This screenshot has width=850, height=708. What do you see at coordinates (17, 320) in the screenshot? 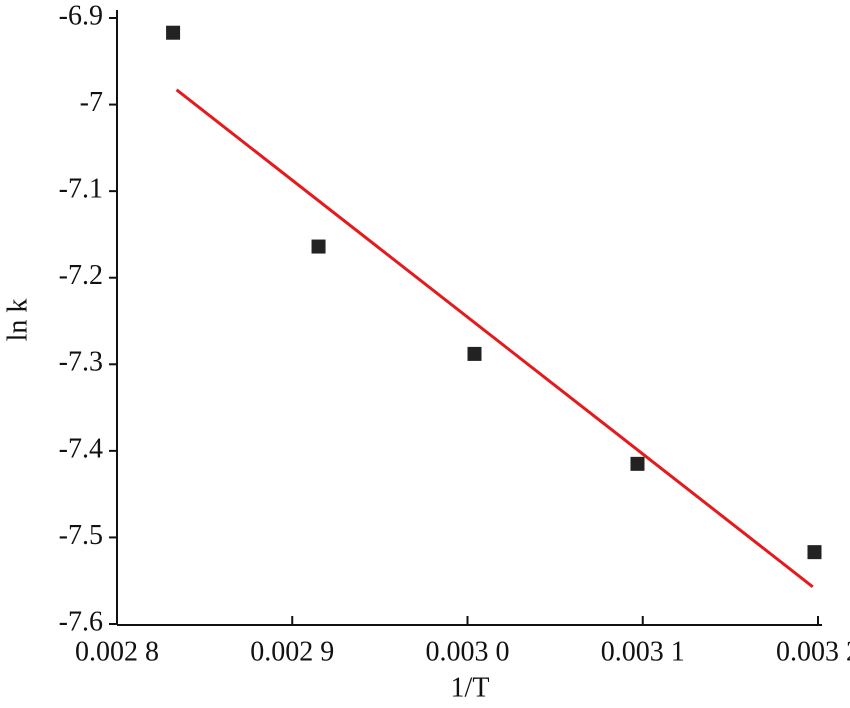
I see `y-axis-label: ln k` at bounding box center [17, 320].